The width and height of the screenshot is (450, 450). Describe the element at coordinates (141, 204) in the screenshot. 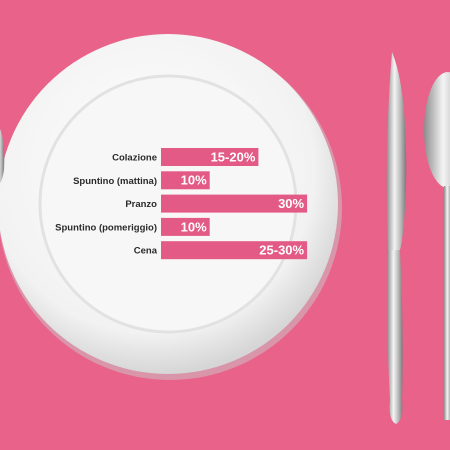

I see `category-label: Pranzo` at that location.